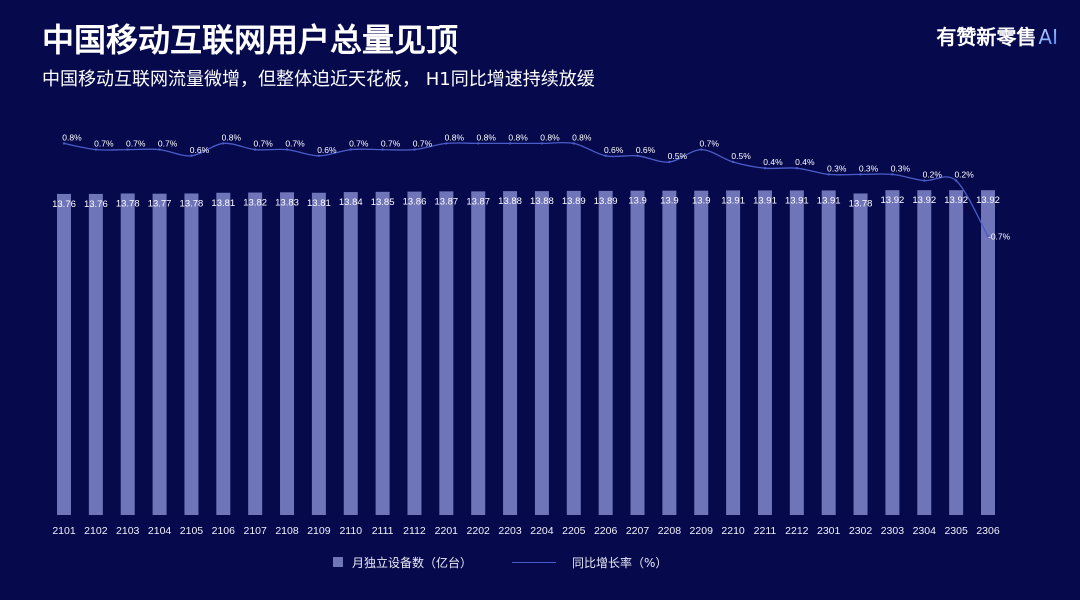 This screenshot has height=600, width=1080. I want to click on bar-value-label: 13.82, so click(255, 203).